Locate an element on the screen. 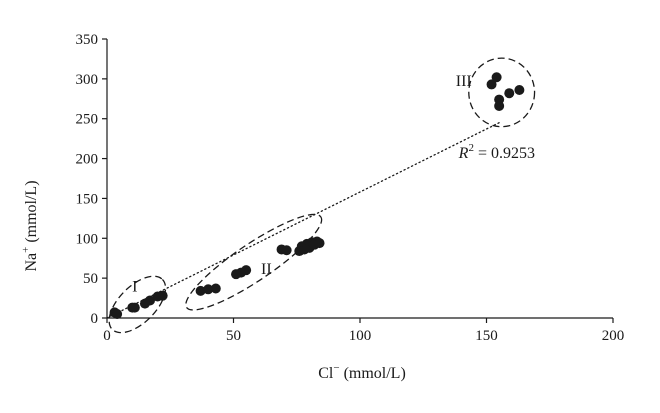 Image resolution: width=660 pixels, height=413 pixels. y-tick-label: 50 is located at coordinates (90, 279).